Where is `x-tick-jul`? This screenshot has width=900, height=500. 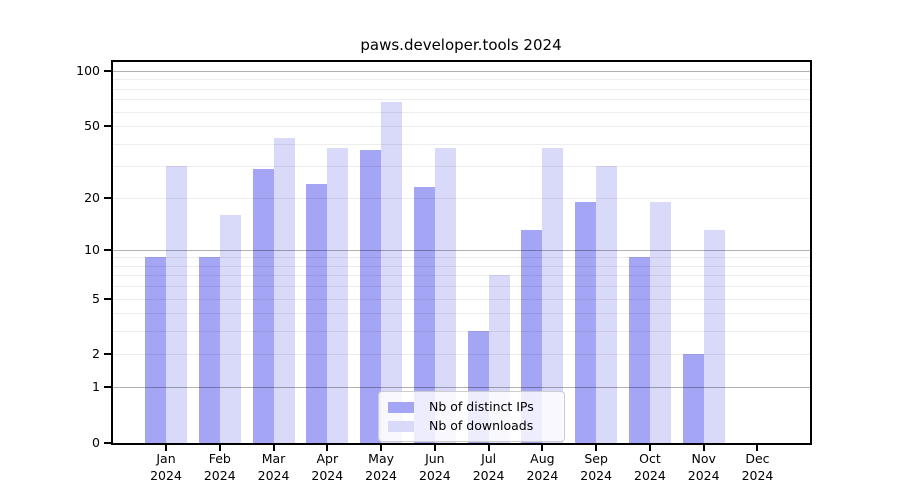
x-tick-jul is located at coordinates (488, 448).